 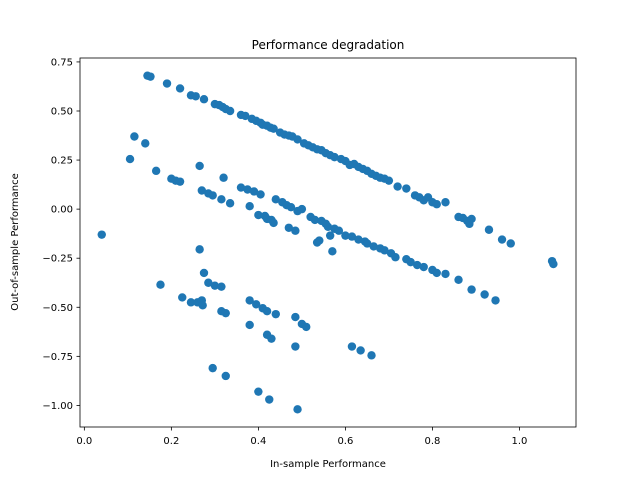 What do you see at coordinates (62, 111) in the screenshot?
I see `y-tick-label: 0.50` at bounding box center [62, 111].